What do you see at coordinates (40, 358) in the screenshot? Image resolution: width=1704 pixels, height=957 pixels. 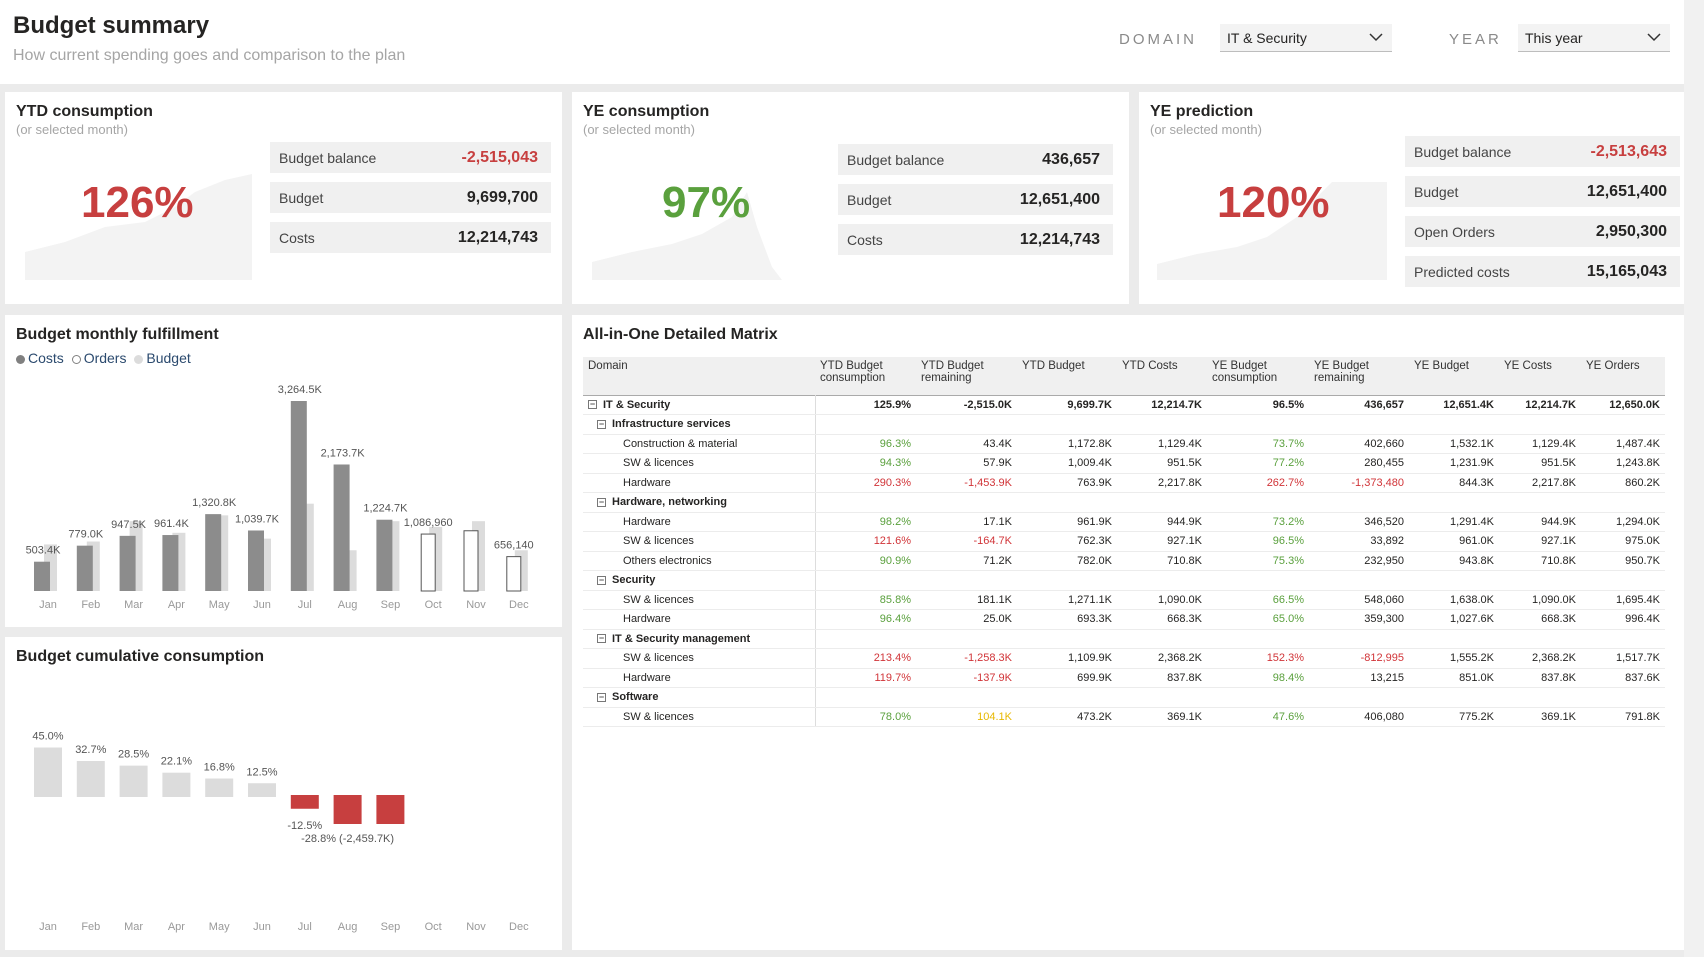 I see `legend-costs: Costs` at bounding box center [40, 358].